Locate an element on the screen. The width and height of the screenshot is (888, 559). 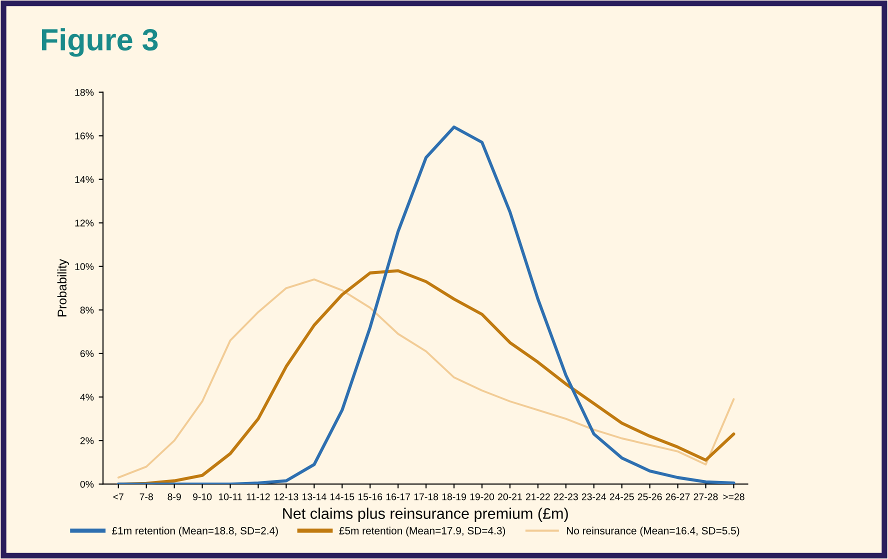
x-tick-label: 11-12 is located at coordinates (258, 496).